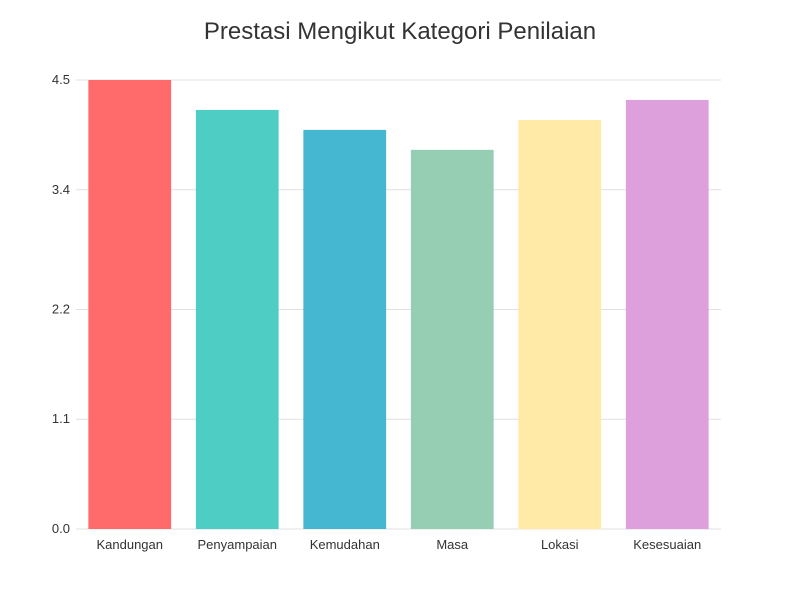 The image size is (800, 600). Describe the element at coordinates (61, 189) in the screenshot. I see `y-tick-label: 3.4` at that location.